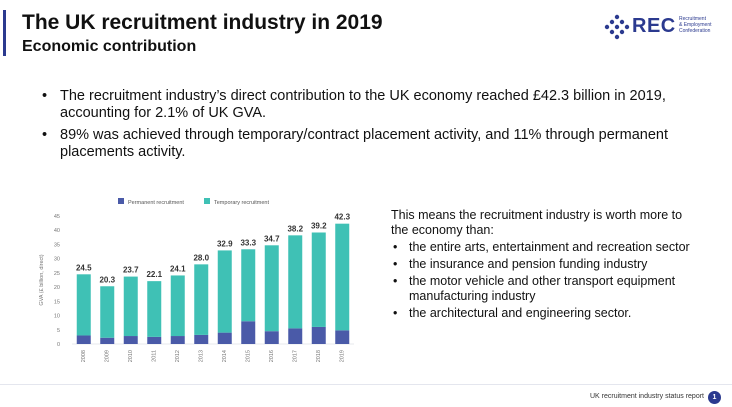  Describe the element at coordinates (343, 356) in the screenshot. I see `x-tick-label: 2019` at that location.